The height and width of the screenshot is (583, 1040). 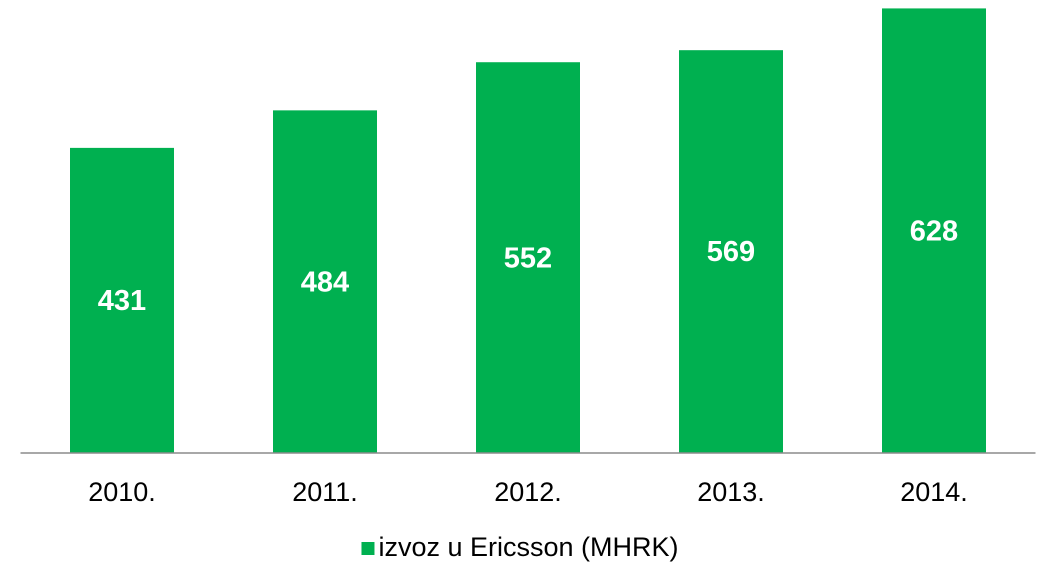 I want to click on x-tick-label: 2014., so click(x=934, y=492).